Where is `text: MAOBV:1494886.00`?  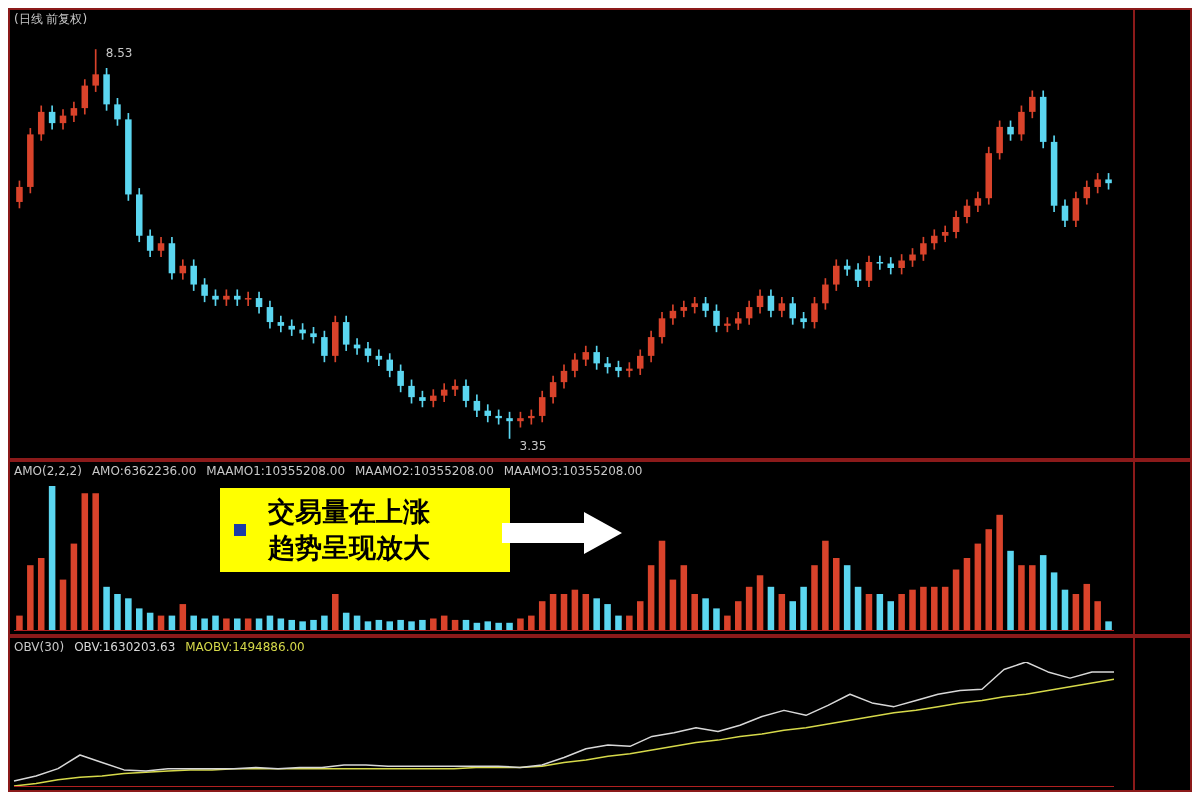
text: MAOBV:1494886.00 is located at coordinates (245, 647).